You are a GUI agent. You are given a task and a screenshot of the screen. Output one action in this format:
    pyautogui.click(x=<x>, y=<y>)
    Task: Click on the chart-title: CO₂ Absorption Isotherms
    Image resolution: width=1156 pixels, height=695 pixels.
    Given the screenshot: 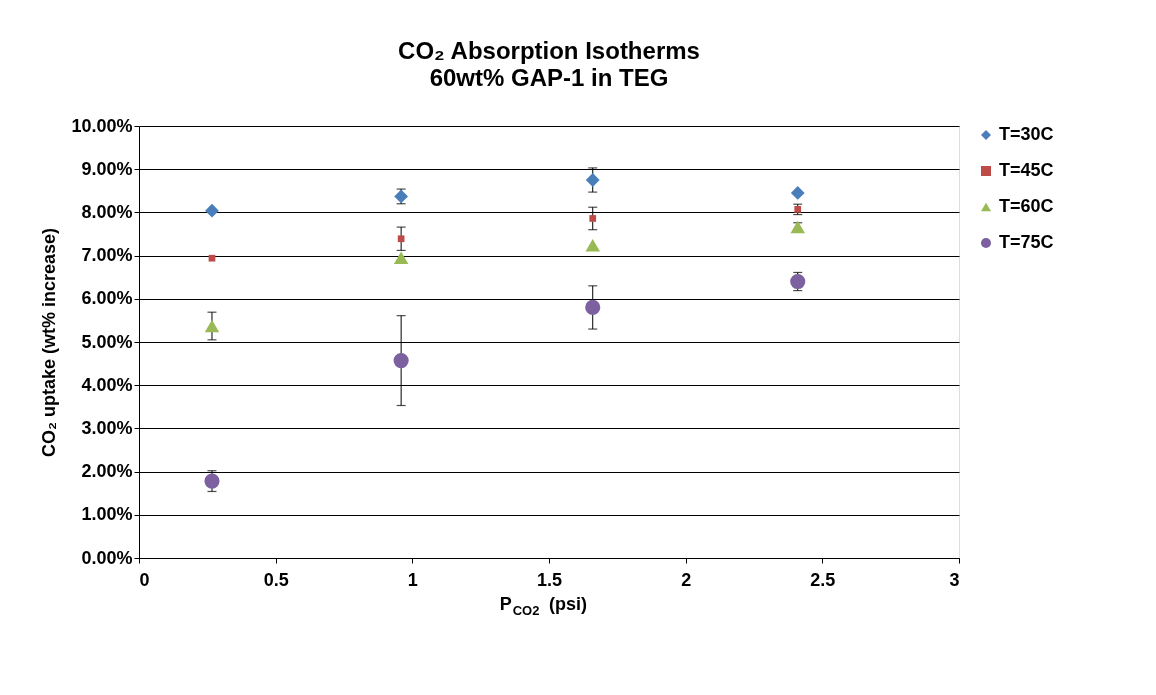 What is the action you would take?
    pyautogui.click(x=549, y=50)
    